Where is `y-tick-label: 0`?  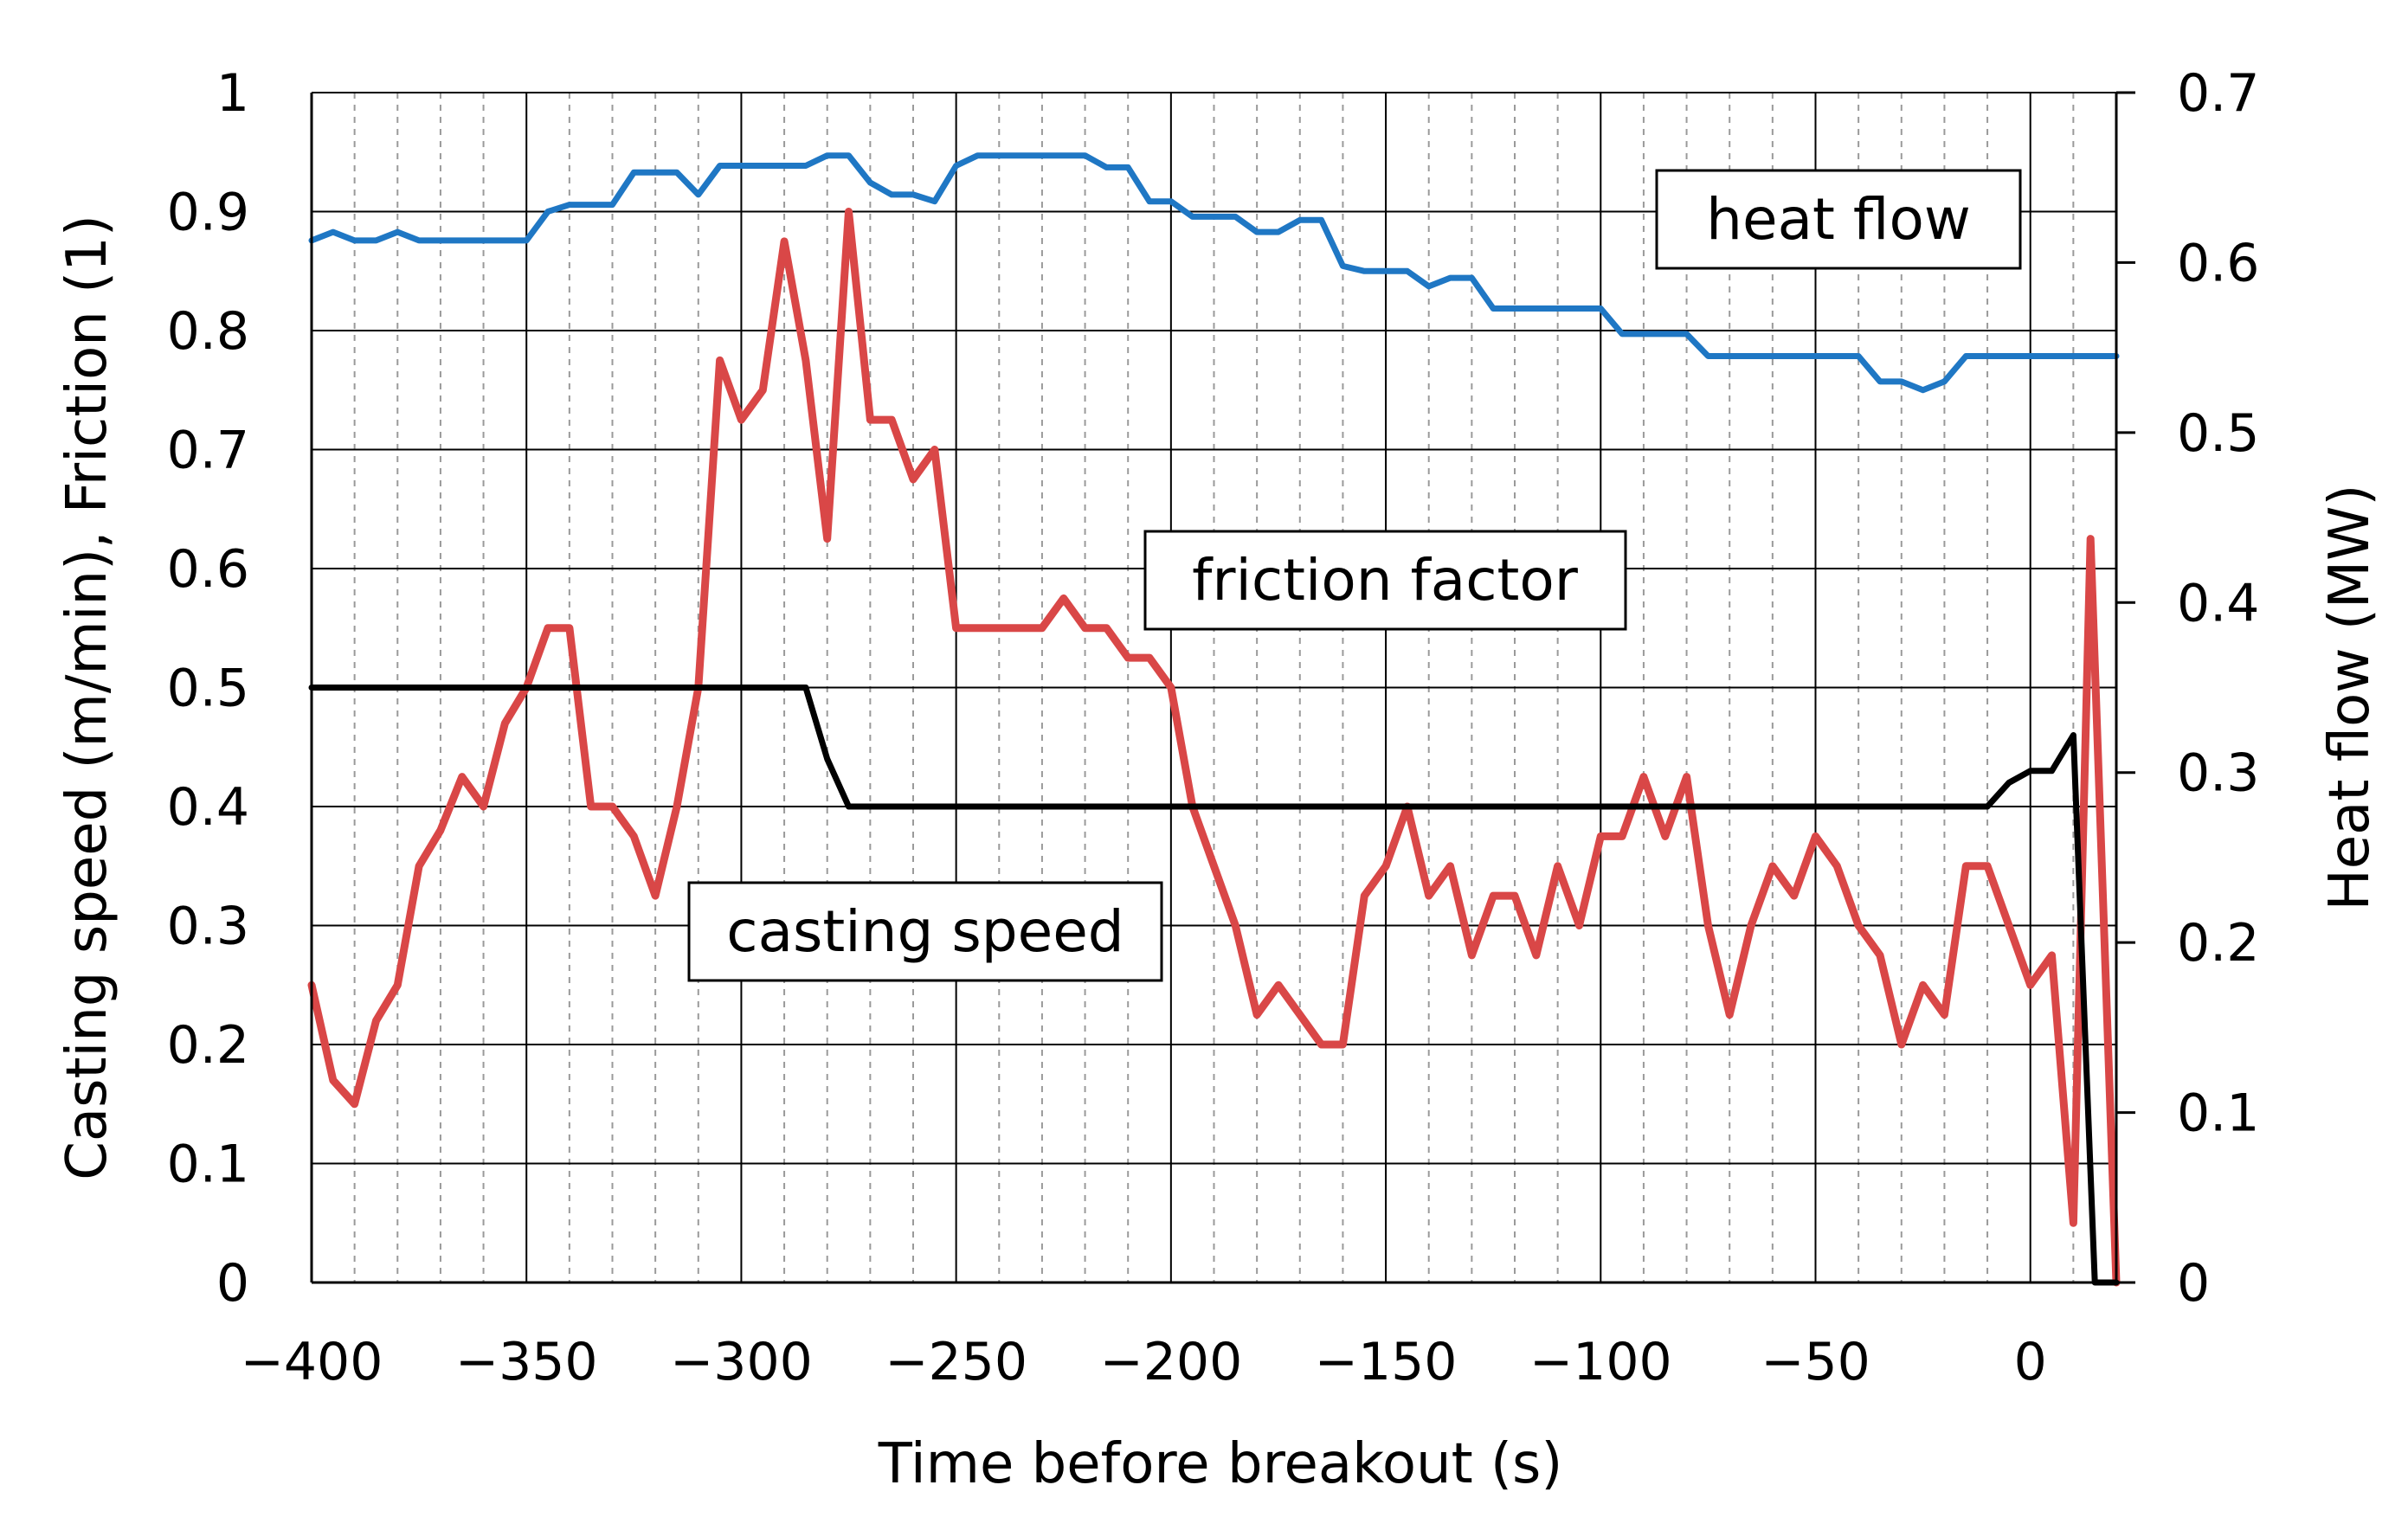
y-tick-label: 0 is located at coordinates (232, 1283).